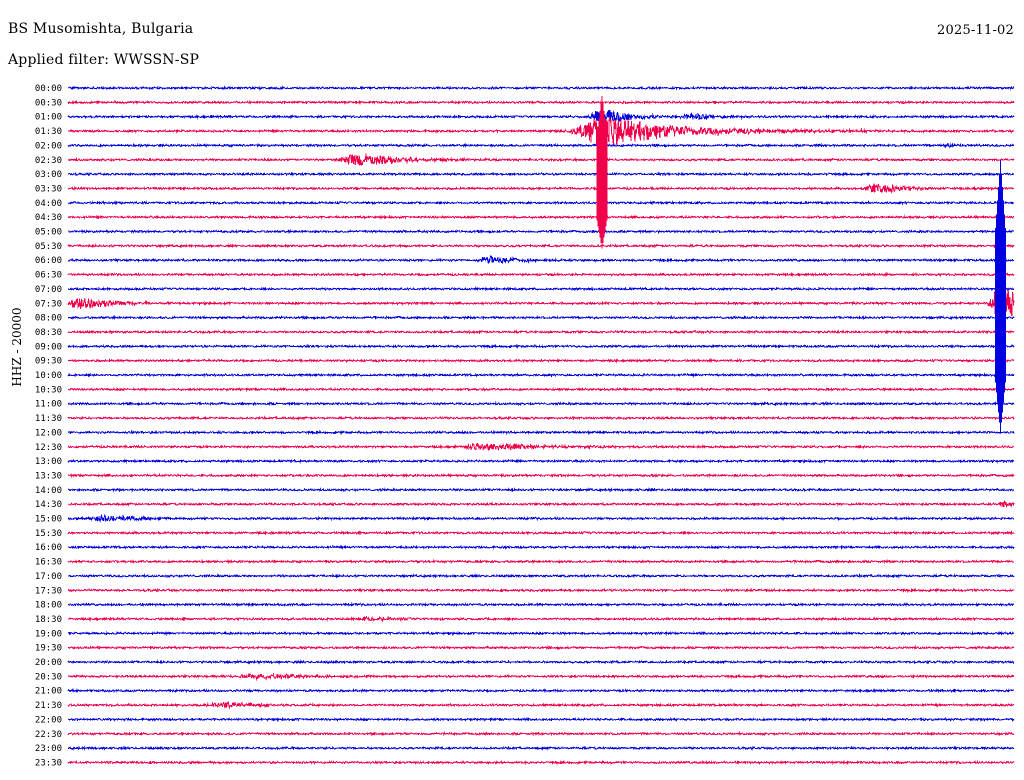 Image resolution: width=1024 pixels, height=780 pixels. Describe the element at coordinates (48, 276) in the screenshot. I see `time-tick-label: 06:30` at that location.